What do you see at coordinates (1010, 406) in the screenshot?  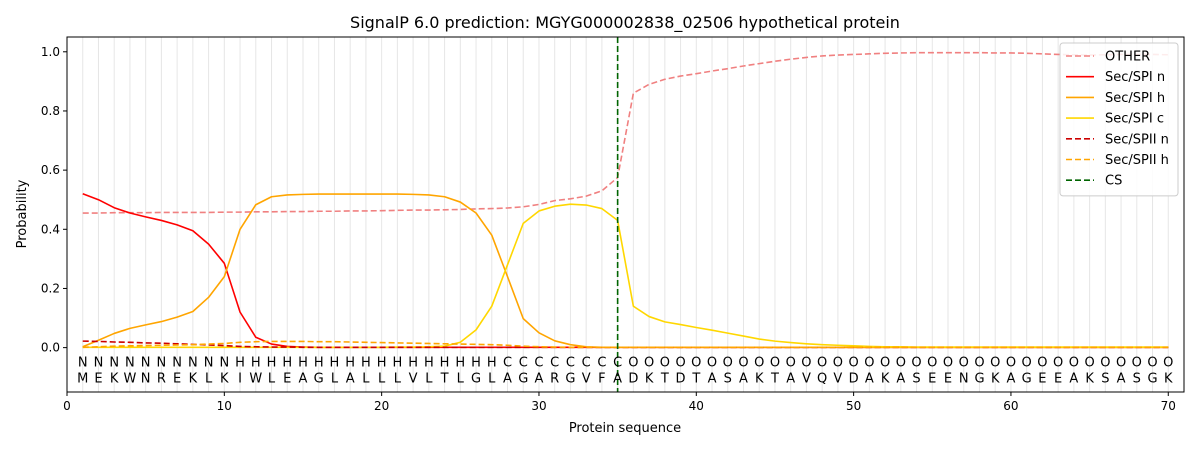 I see `x-tick-label: 60` at bounding box center [1010, 406].